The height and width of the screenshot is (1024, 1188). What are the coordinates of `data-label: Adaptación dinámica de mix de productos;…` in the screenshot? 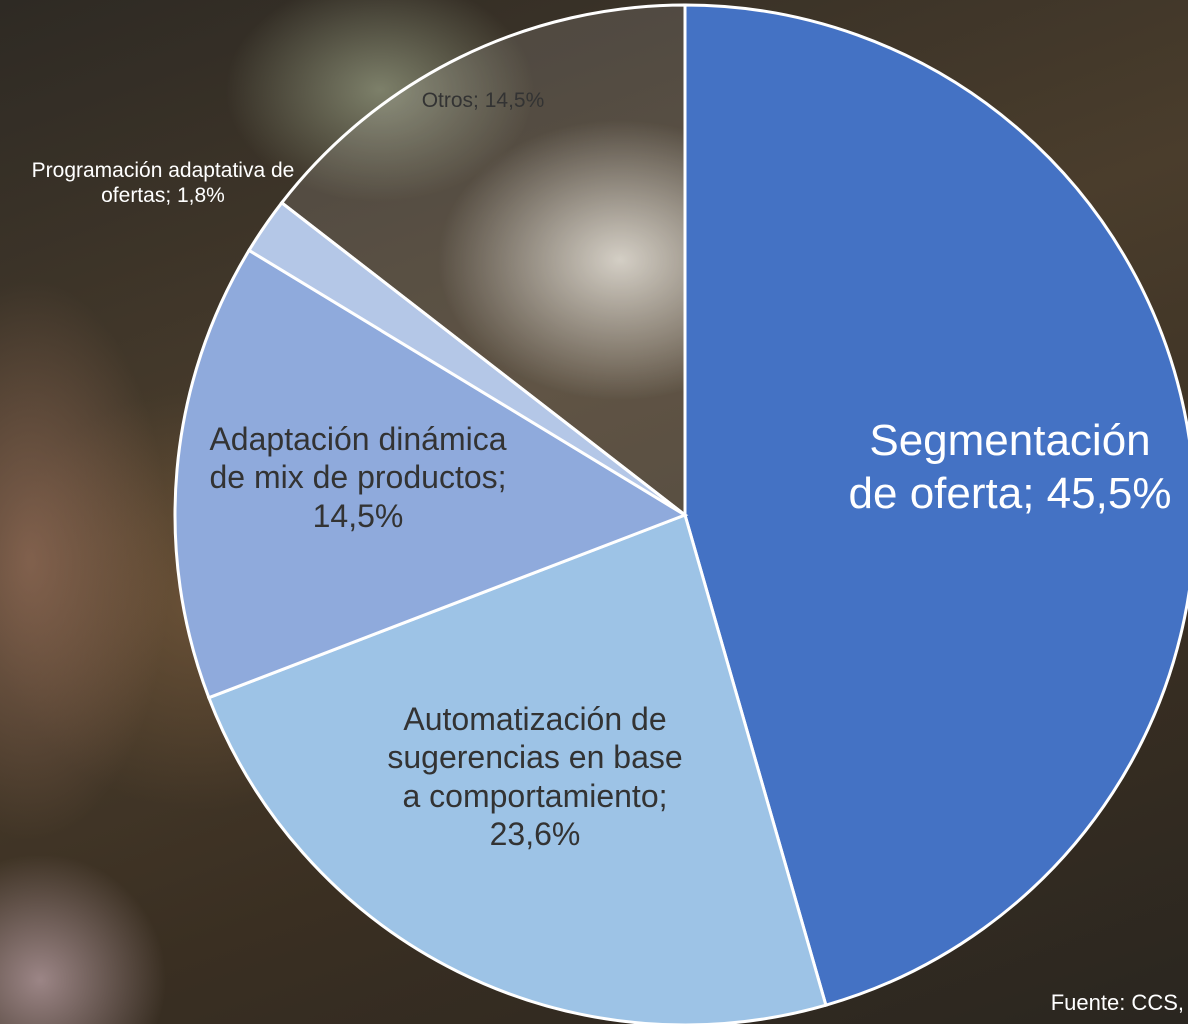 It's located at (358, 477).